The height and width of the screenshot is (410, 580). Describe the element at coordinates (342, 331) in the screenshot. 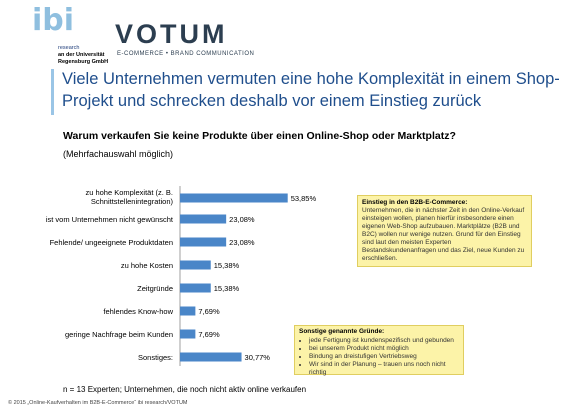

I see `other-reasons-title: Sonstige genannte Gründe:` at that location.